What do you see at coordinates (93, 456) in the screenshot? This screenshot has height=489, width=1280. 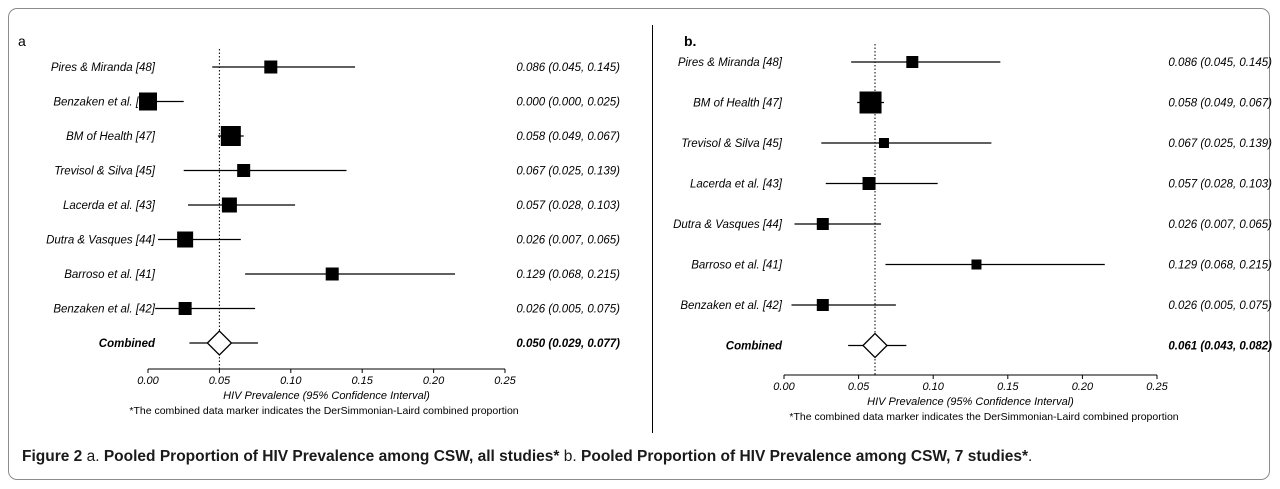 I see `caption-text-a: a.` at bounding box center [93, 456].